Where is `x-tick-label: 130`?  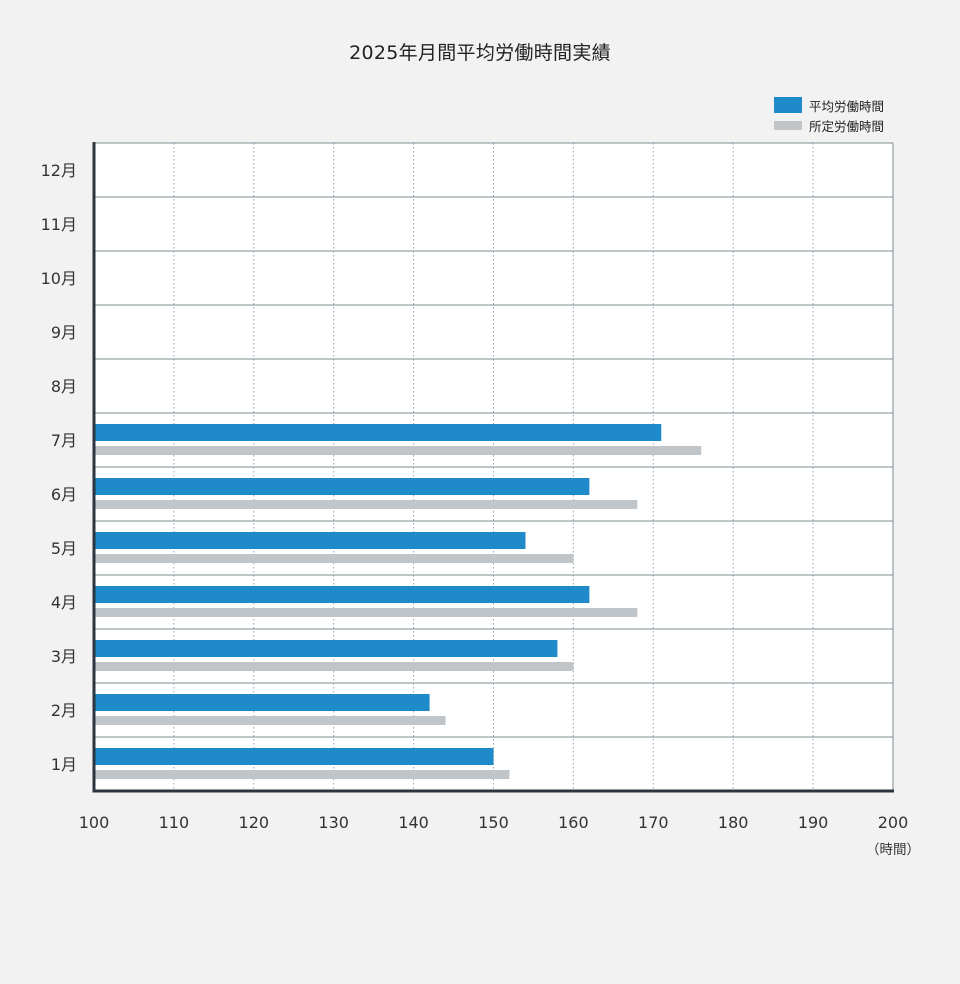
x-tick-label: 130 is located at coordinates (333, 822).